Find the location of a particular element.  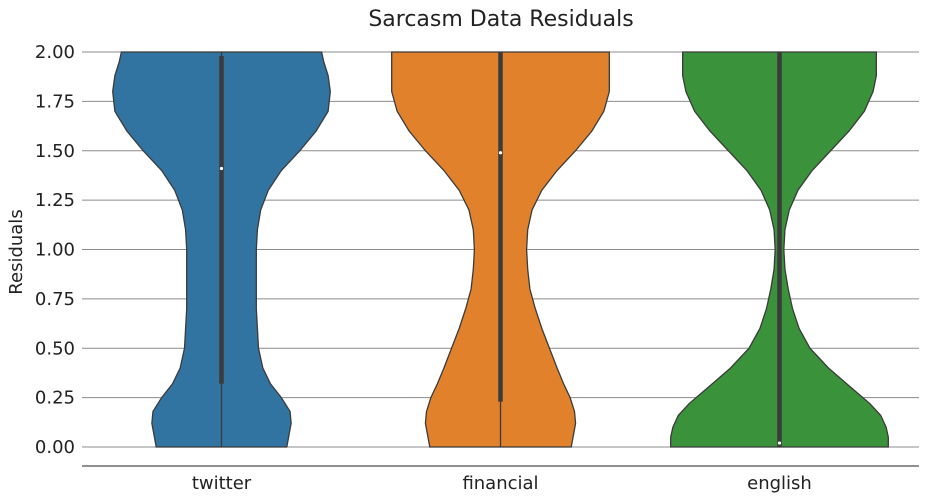

x-tick-label-financial: financial is located at coordinates (500, 483).